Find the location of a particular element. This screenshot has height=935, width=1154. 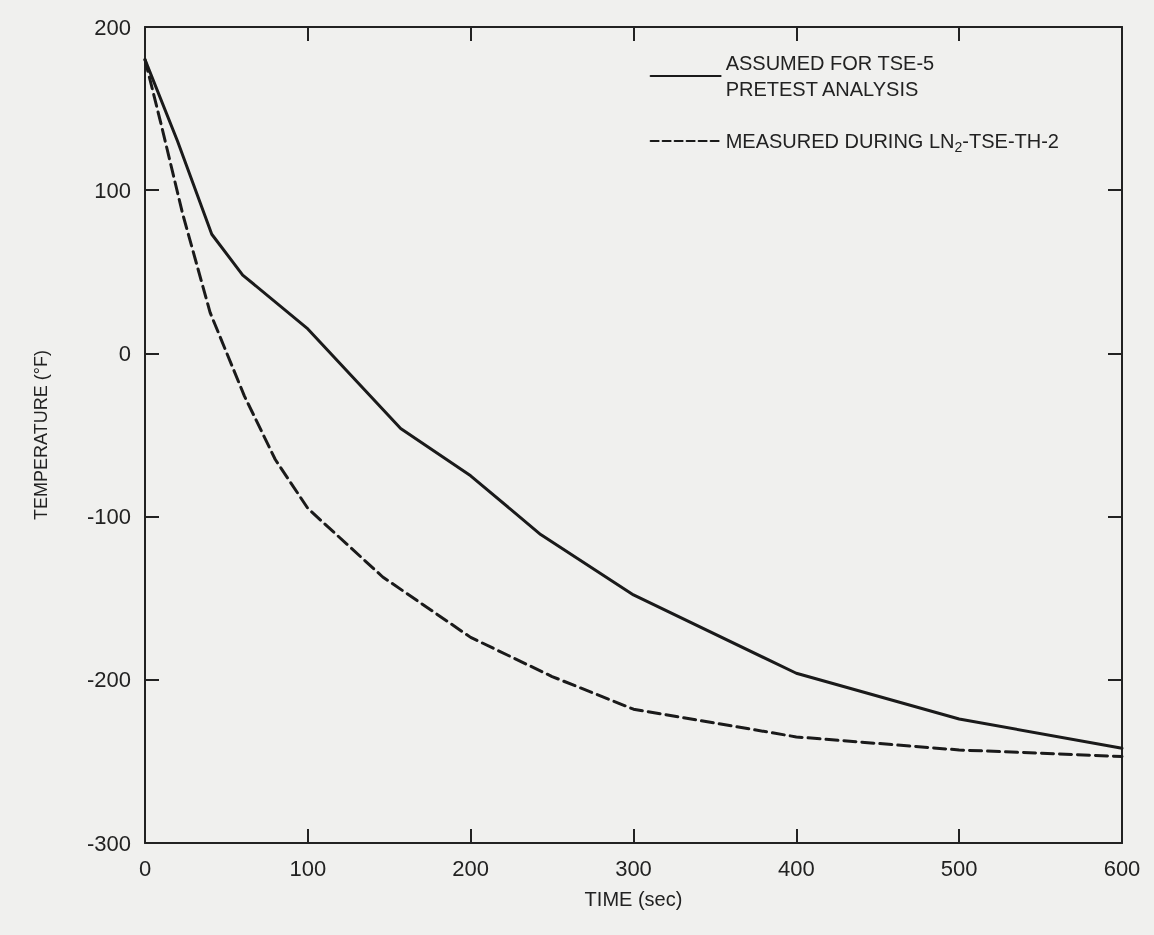

x-tick-label: 200 is located at coordinates (471, 868).